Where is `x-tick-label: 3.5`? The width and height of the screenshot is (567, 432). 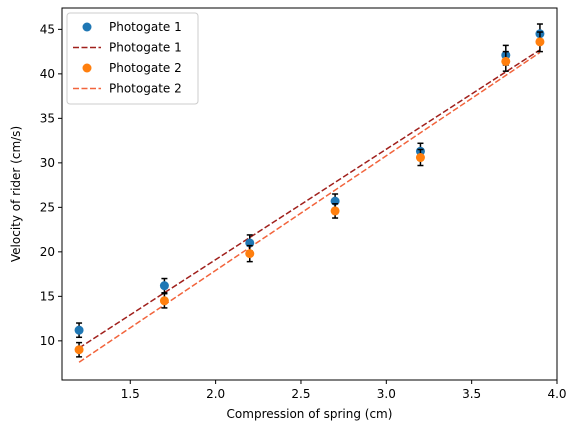 x-tick-label: 3.5 is located at coordinates (471, 394).